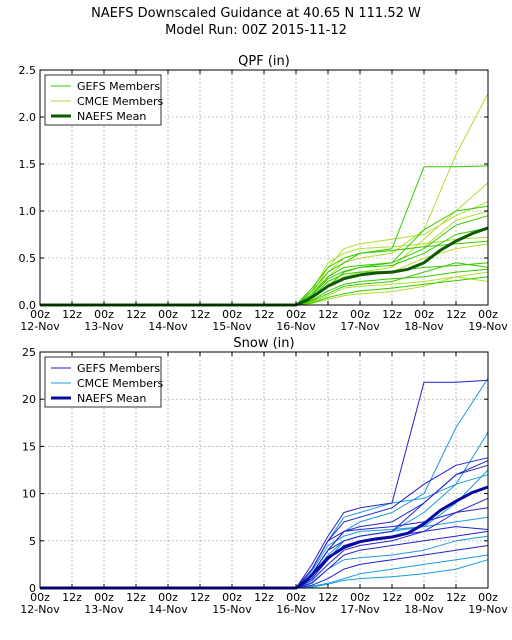  Describe the element at coordinates (29, 399) in the screenshot. I see `y-tick-label: 20` at that location.